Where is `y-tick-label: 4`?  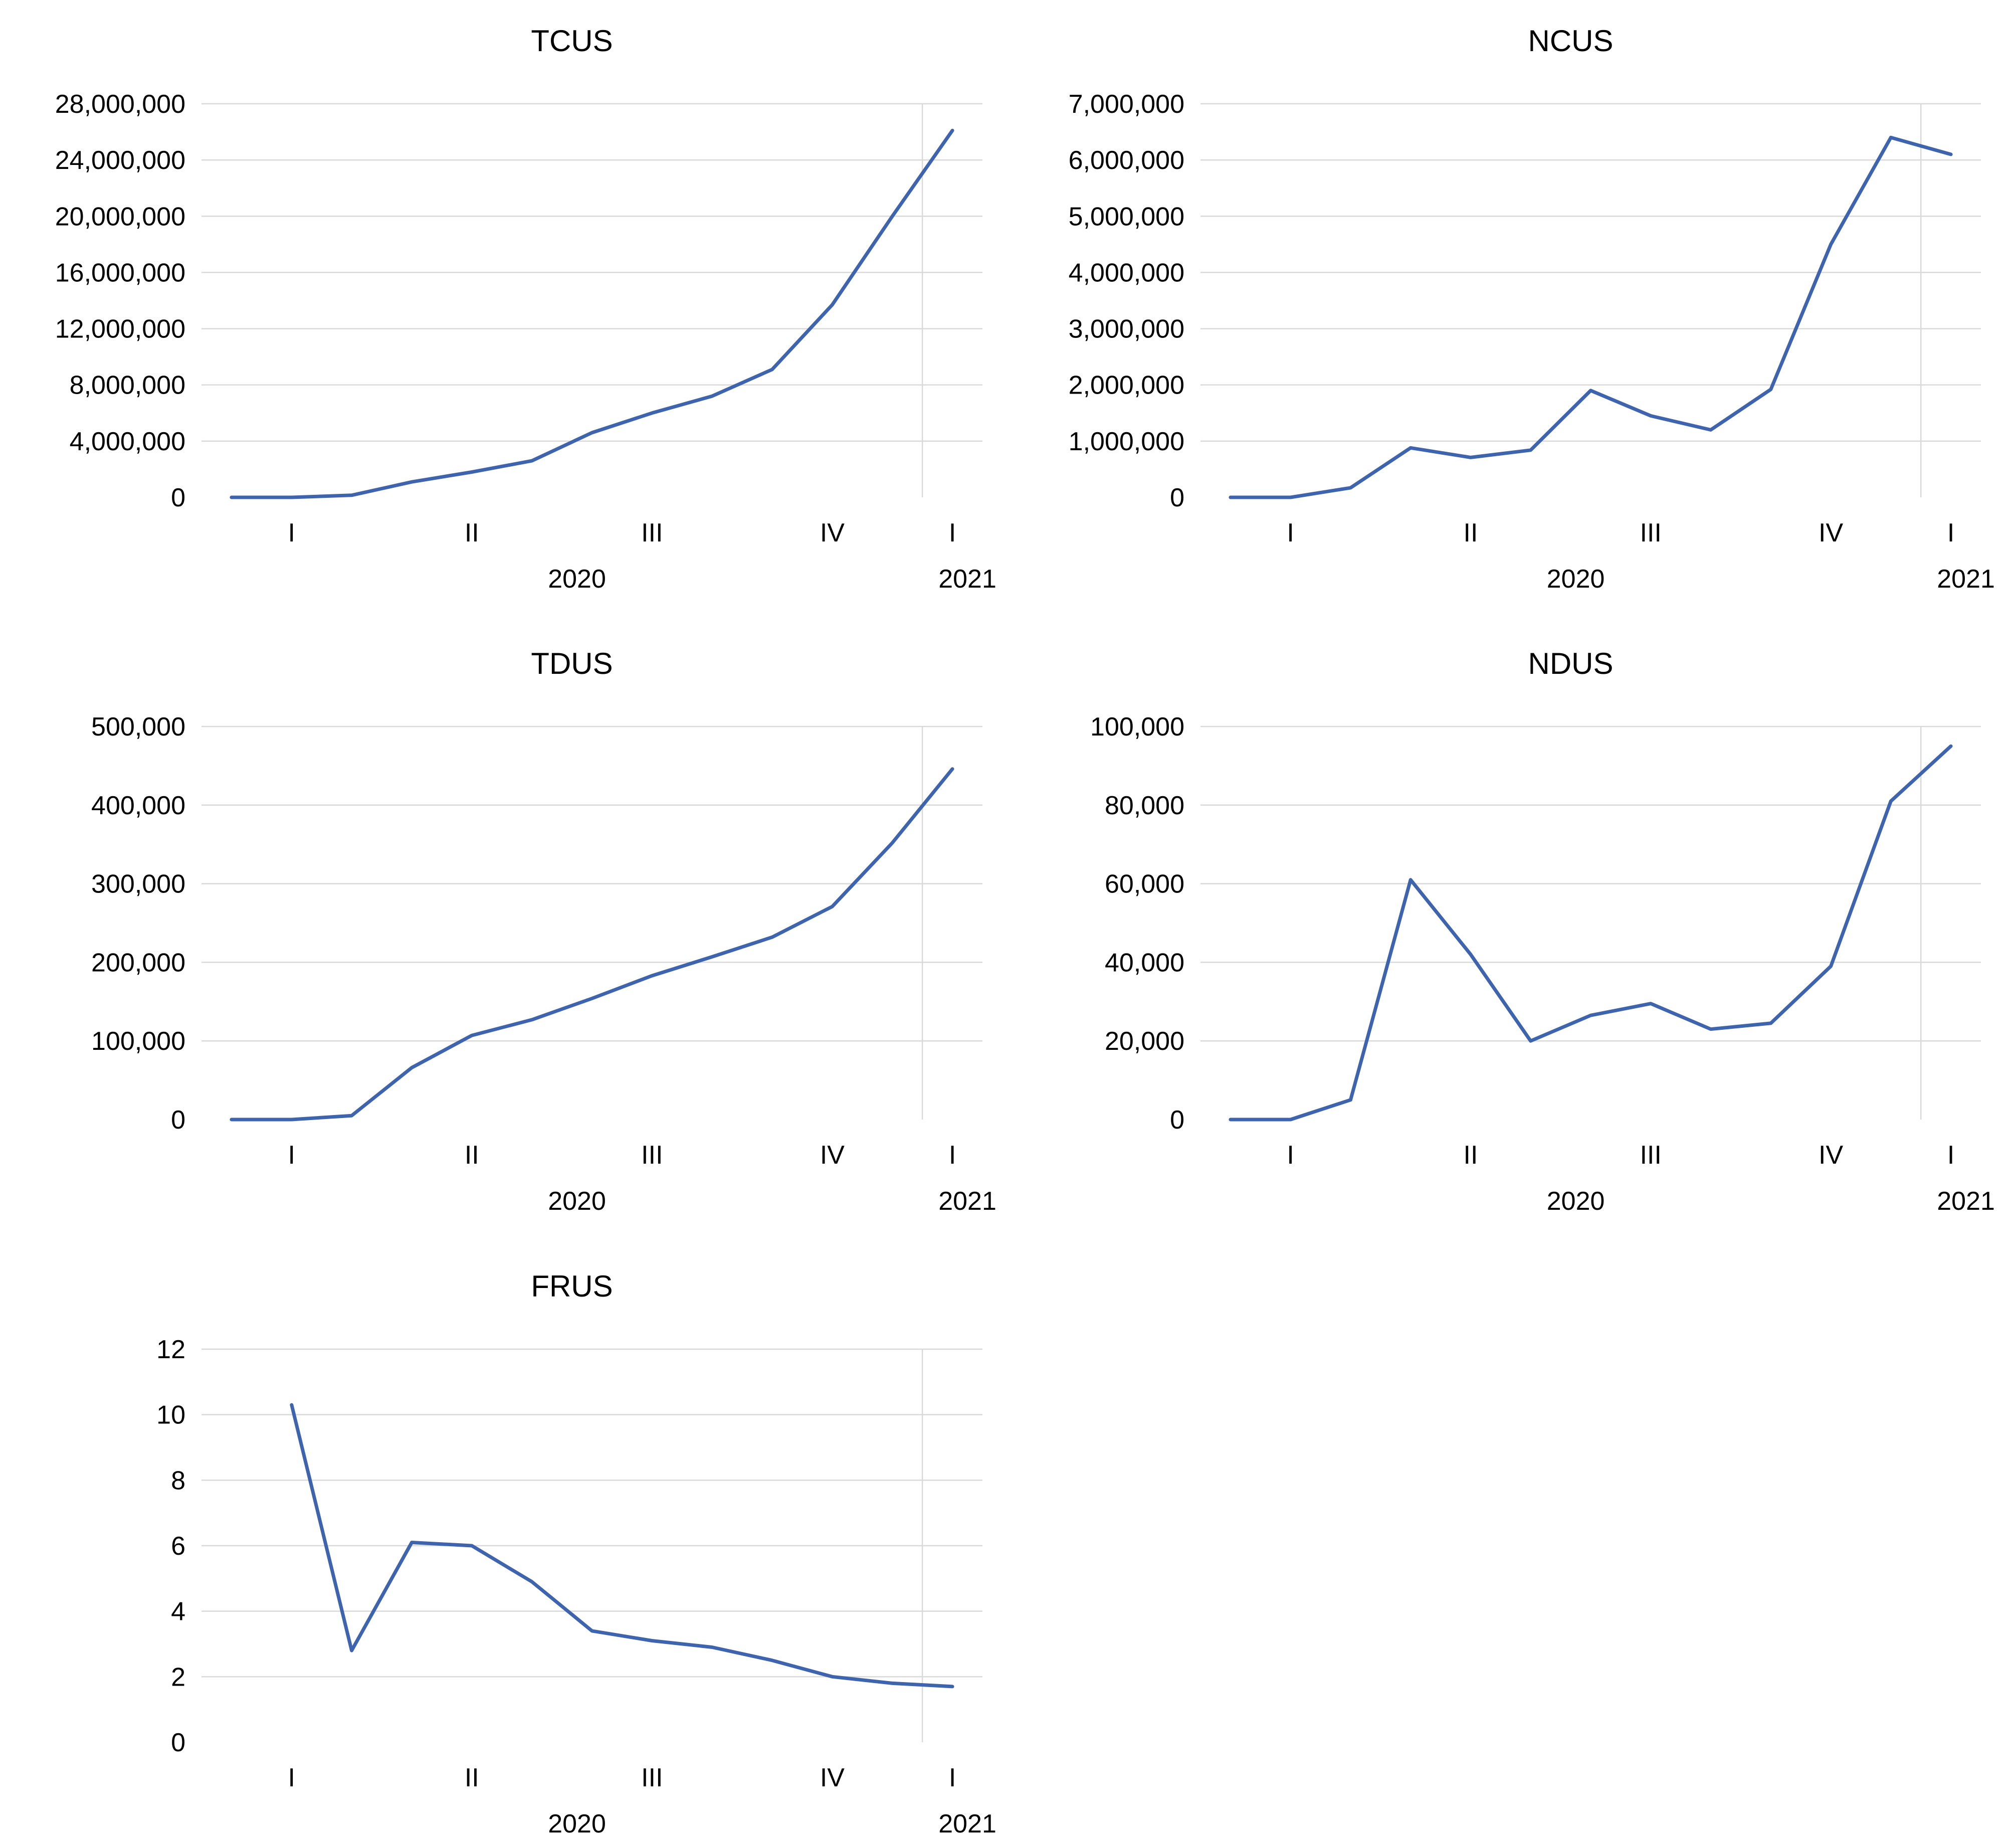
y-tick-label: 4 is located at coordinates (178, 1611).